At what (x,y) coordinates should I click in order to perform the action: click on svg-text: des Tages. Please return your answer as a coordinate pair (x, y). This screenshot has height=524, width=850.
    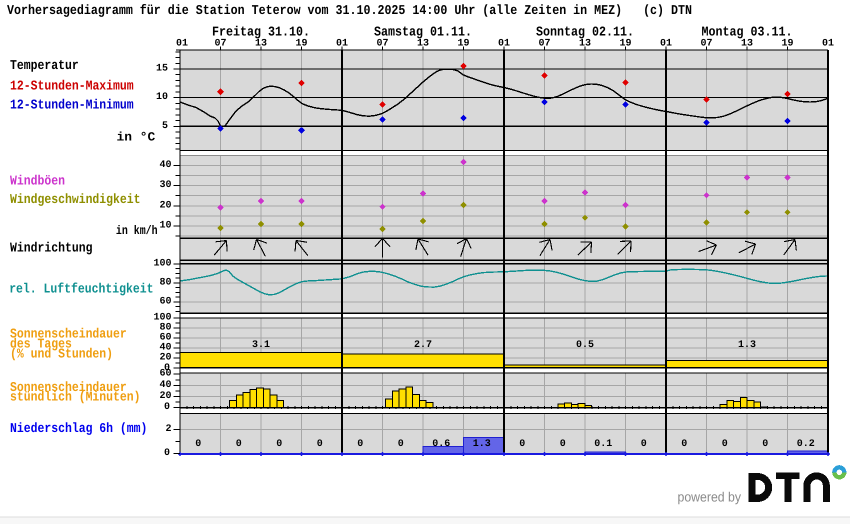
    Looking at the image, I should click on (41, 345).